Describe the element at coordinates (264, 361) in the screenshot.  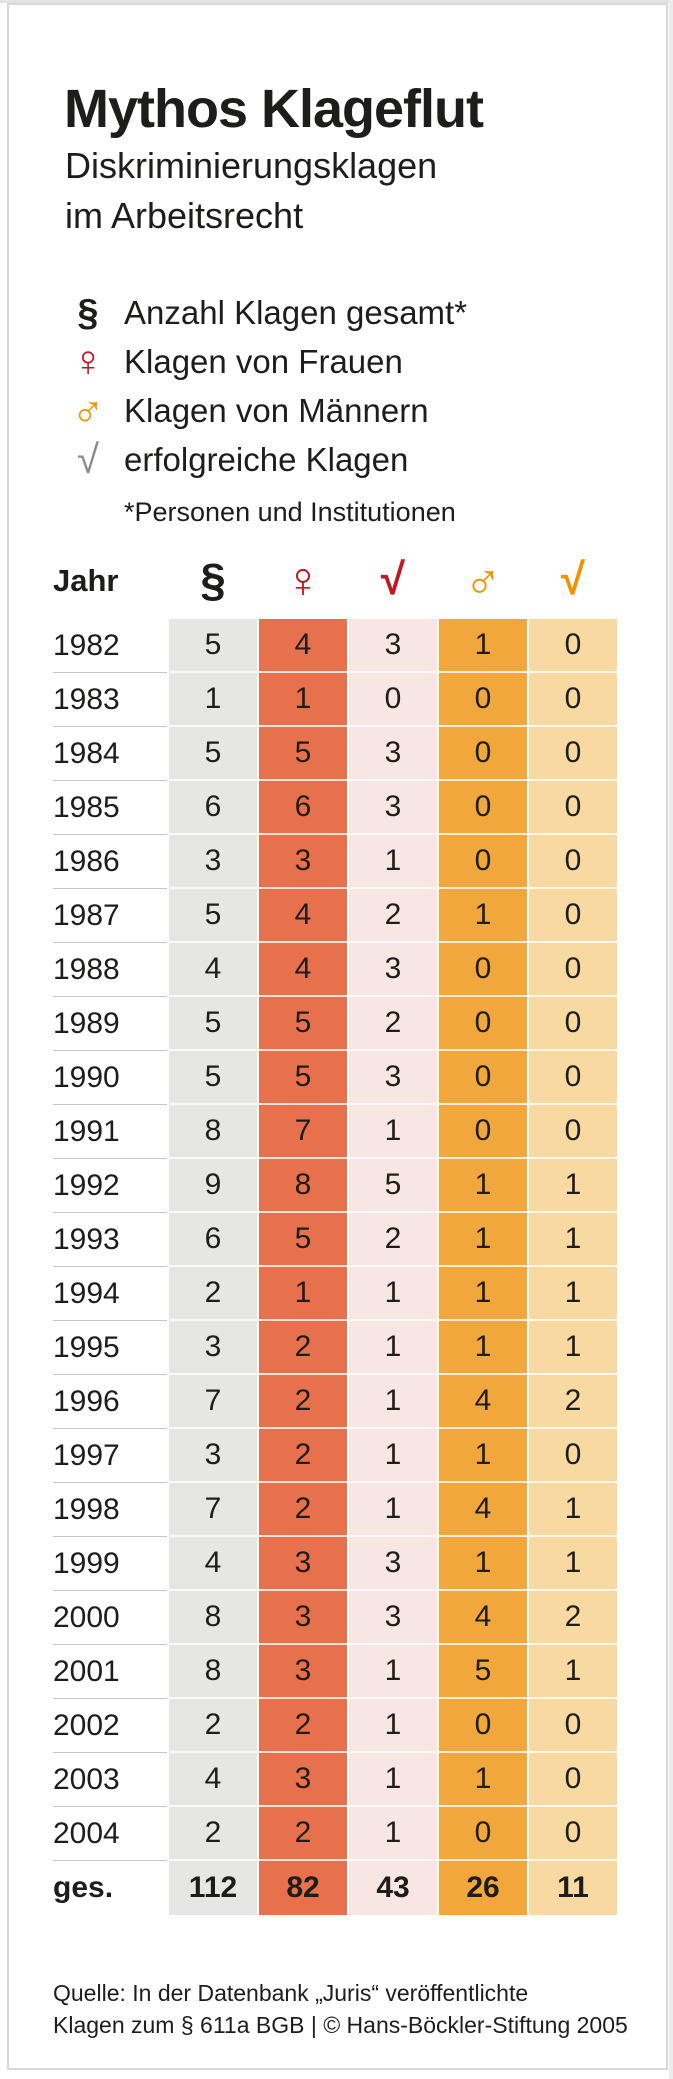
I see `legend-item-women: ♀ Klagen von Frauen` at that location.